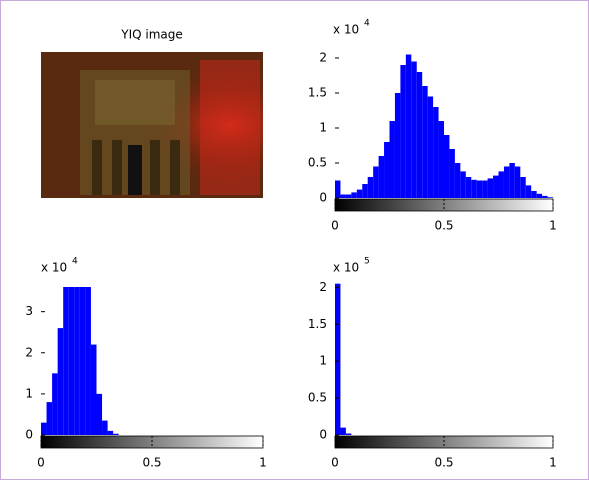 The width and height of the screenshot is (589, 480). I want to click on y-tick-label: 3, so click(29, 311).